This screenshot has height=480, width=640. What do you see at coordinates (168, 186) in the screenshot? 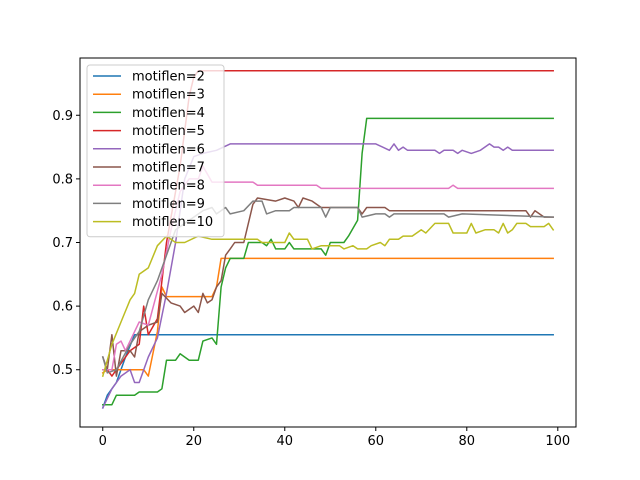
I see `legend-label-6: motiflen=8` at bounding box center [168, 186].